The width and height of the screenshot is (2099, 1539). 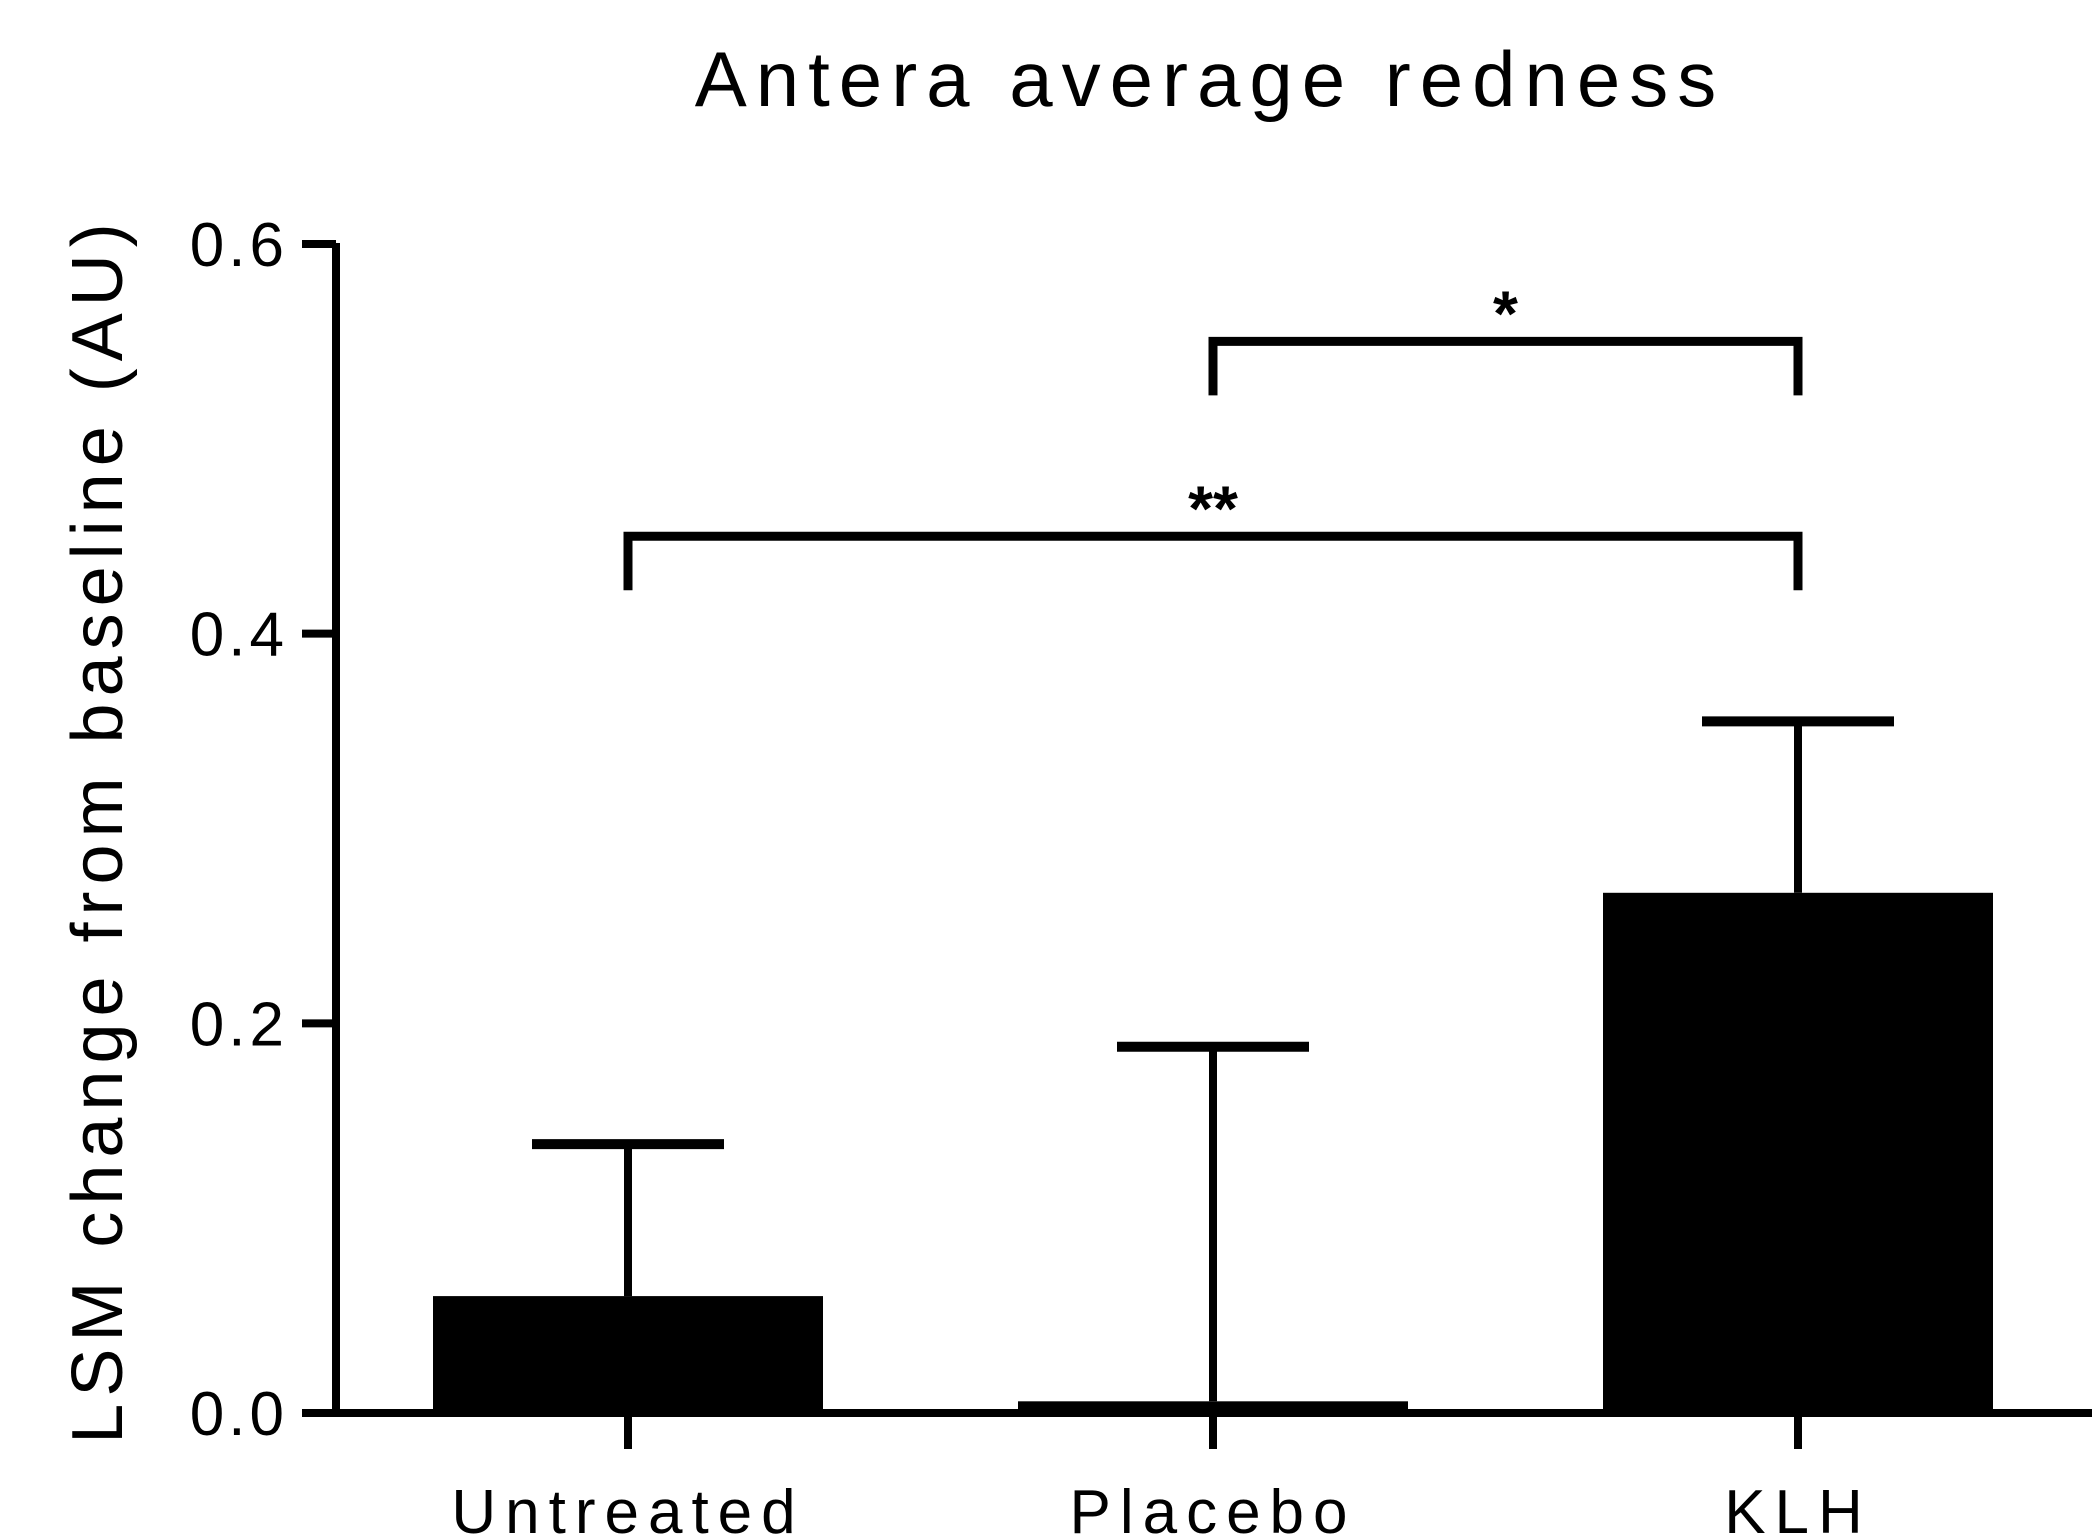 What do you see at coordinates (627, 1508) in the screenshot?
I see `x-tick-label: Untreated` at bounding box center [627, 1508].